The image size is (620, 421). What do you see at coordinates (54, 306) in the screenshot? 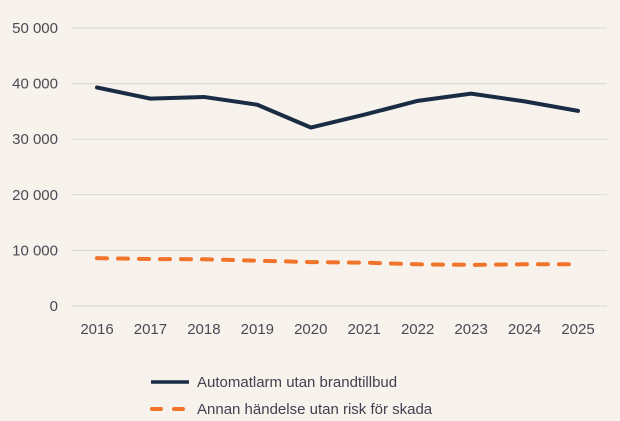
I see `y-tick-label: 0` at bounding box center [54, 306].